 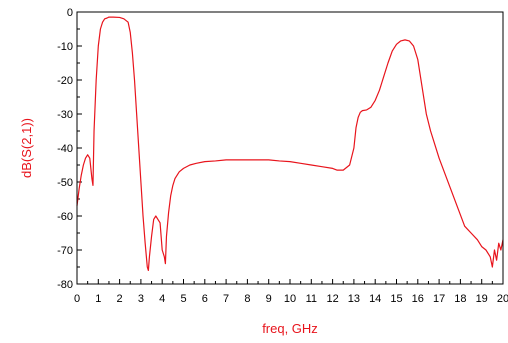 What do you see at coordinates (354, 299) in the screenshot?
I see `x-tick-label: 13` at bounding box center [354, 299].